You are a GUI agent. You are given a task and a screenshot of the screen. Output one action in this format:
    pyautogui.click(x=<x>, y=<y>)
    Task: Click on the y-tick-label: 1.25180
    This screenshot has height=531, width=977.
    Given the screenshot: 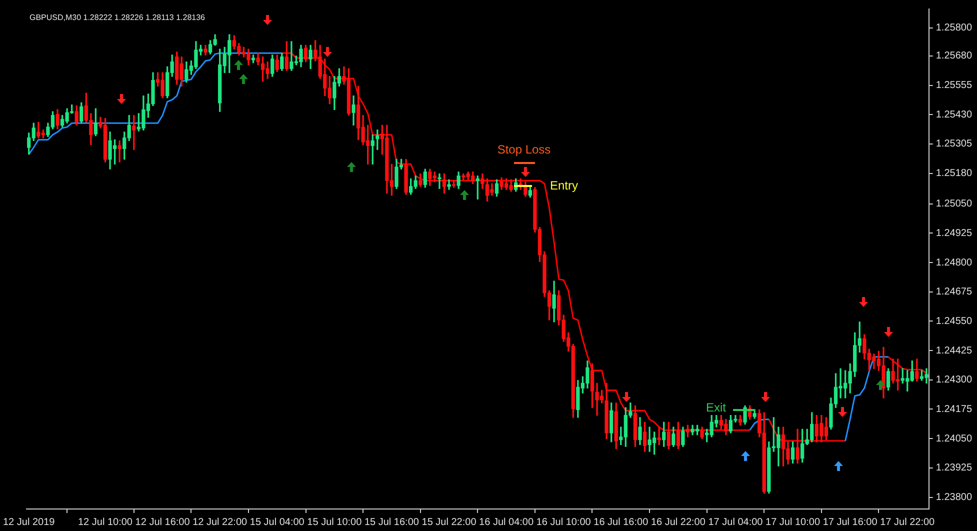 What is the action you would take?
    pyautogui.click(x=954, y=174)
    